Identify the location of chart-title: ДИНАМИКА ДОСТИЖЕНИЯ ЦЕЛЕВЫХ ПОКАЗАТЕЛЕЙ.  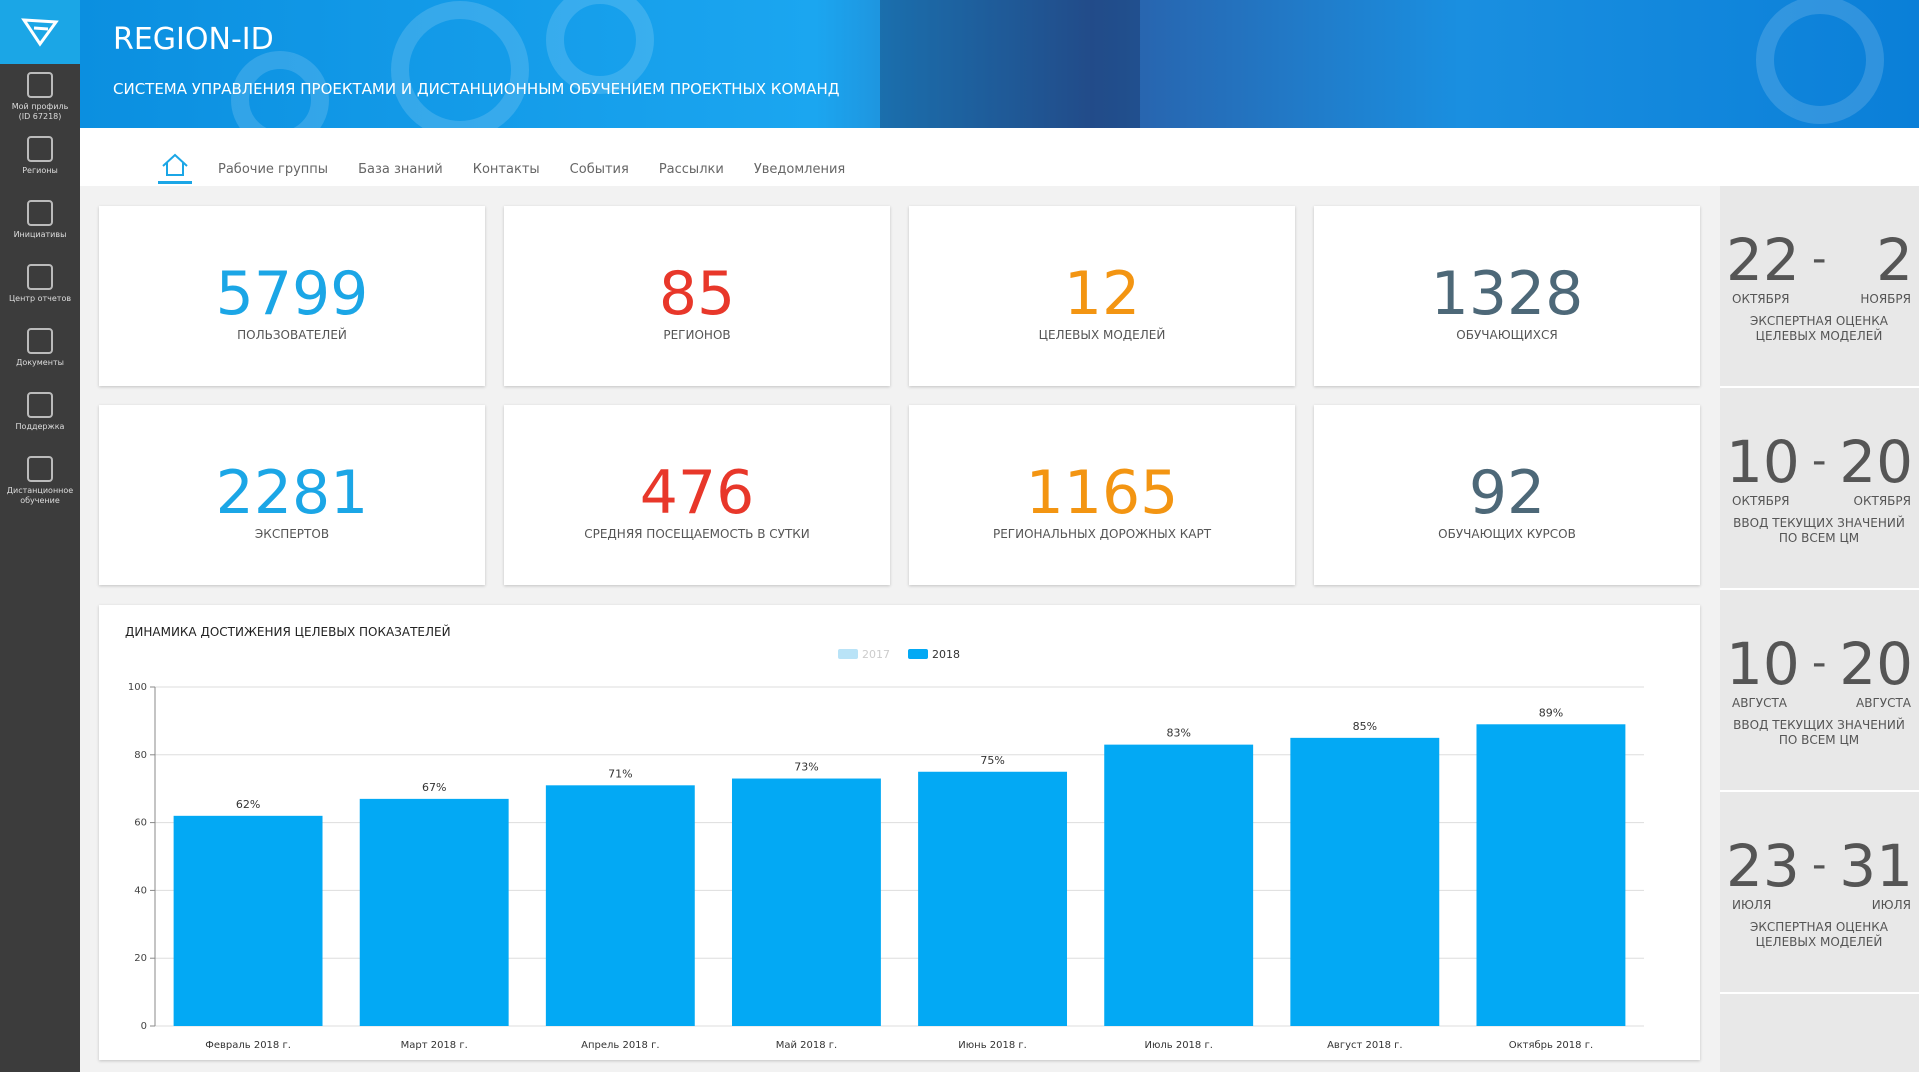
(288, 631).